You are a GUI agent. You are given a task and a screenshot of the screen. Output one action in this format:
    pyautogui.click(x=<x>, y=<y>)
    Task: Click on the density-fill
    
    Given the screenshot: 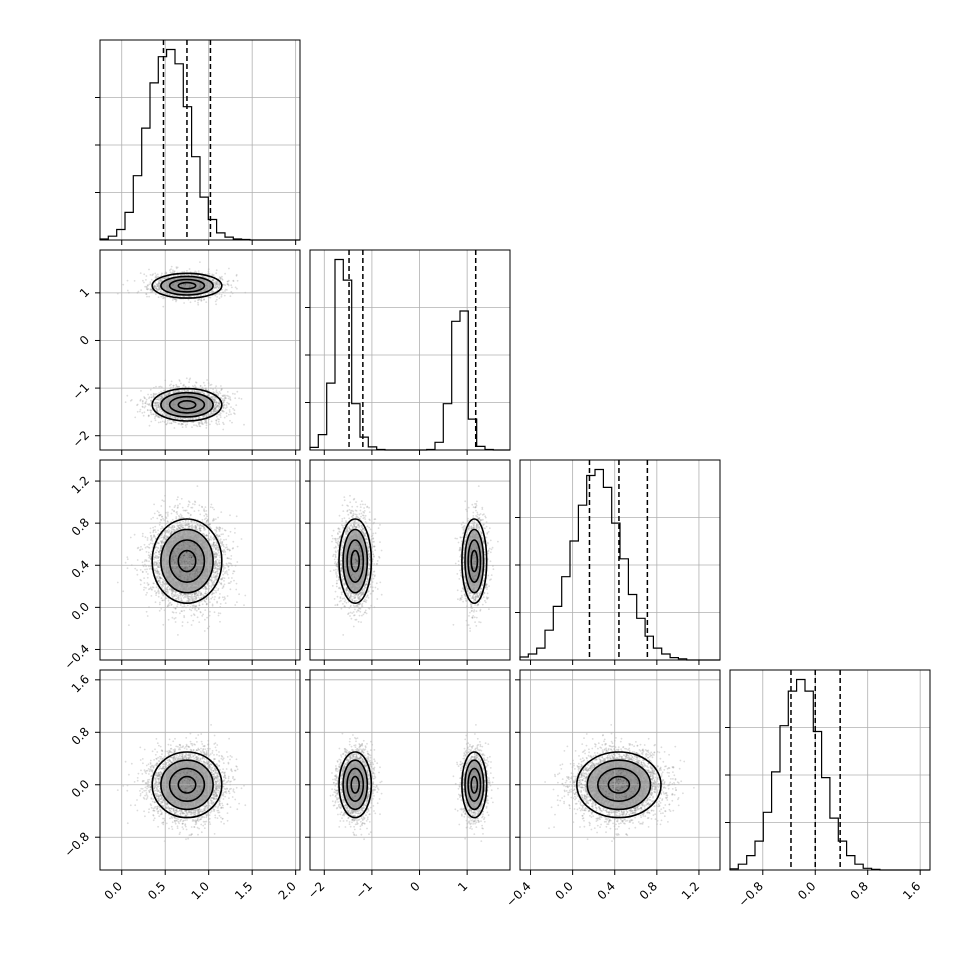 What is the action you would take?
    pyautogui.click(x=187, y=285)
    